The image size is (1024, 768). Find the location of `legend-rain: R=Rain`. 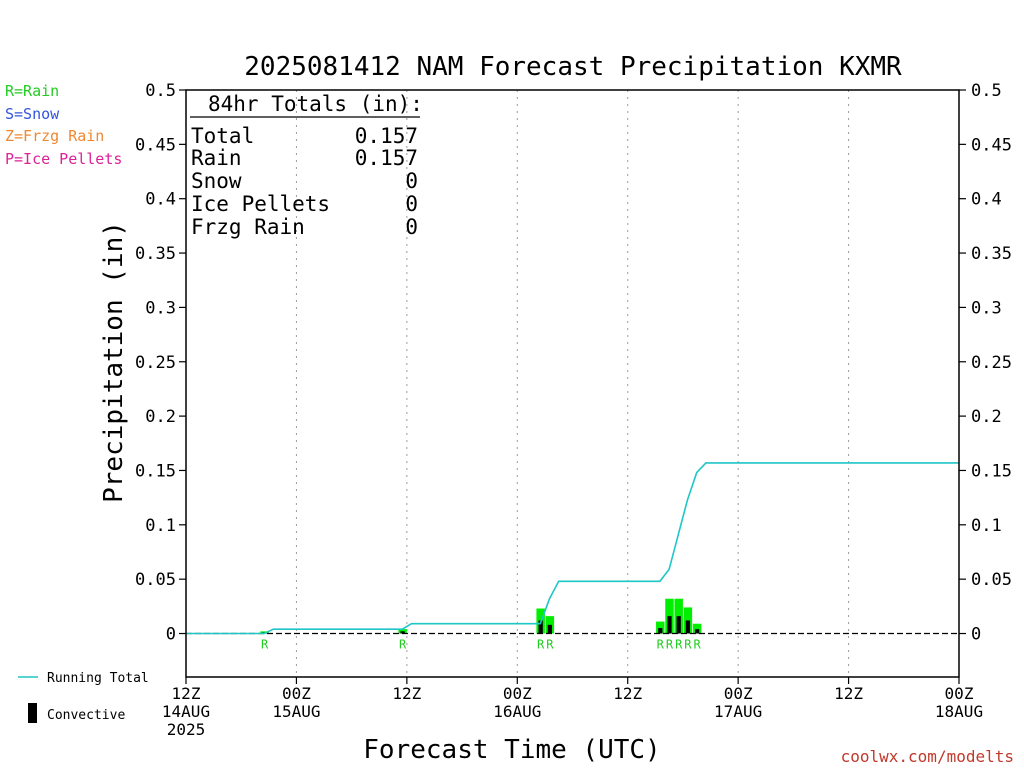

legend-rain: R=Rain is located at coordinates (32, 91).